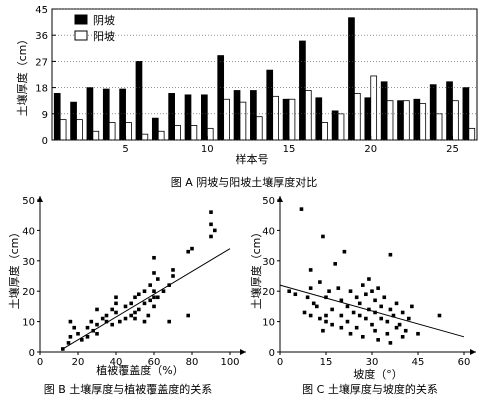 This screenshot has width=488, height=411. What do you see at coordinates (243, 352) in the screenshot?
I see `x-axis-arrow` at bounding box center [243, 352].